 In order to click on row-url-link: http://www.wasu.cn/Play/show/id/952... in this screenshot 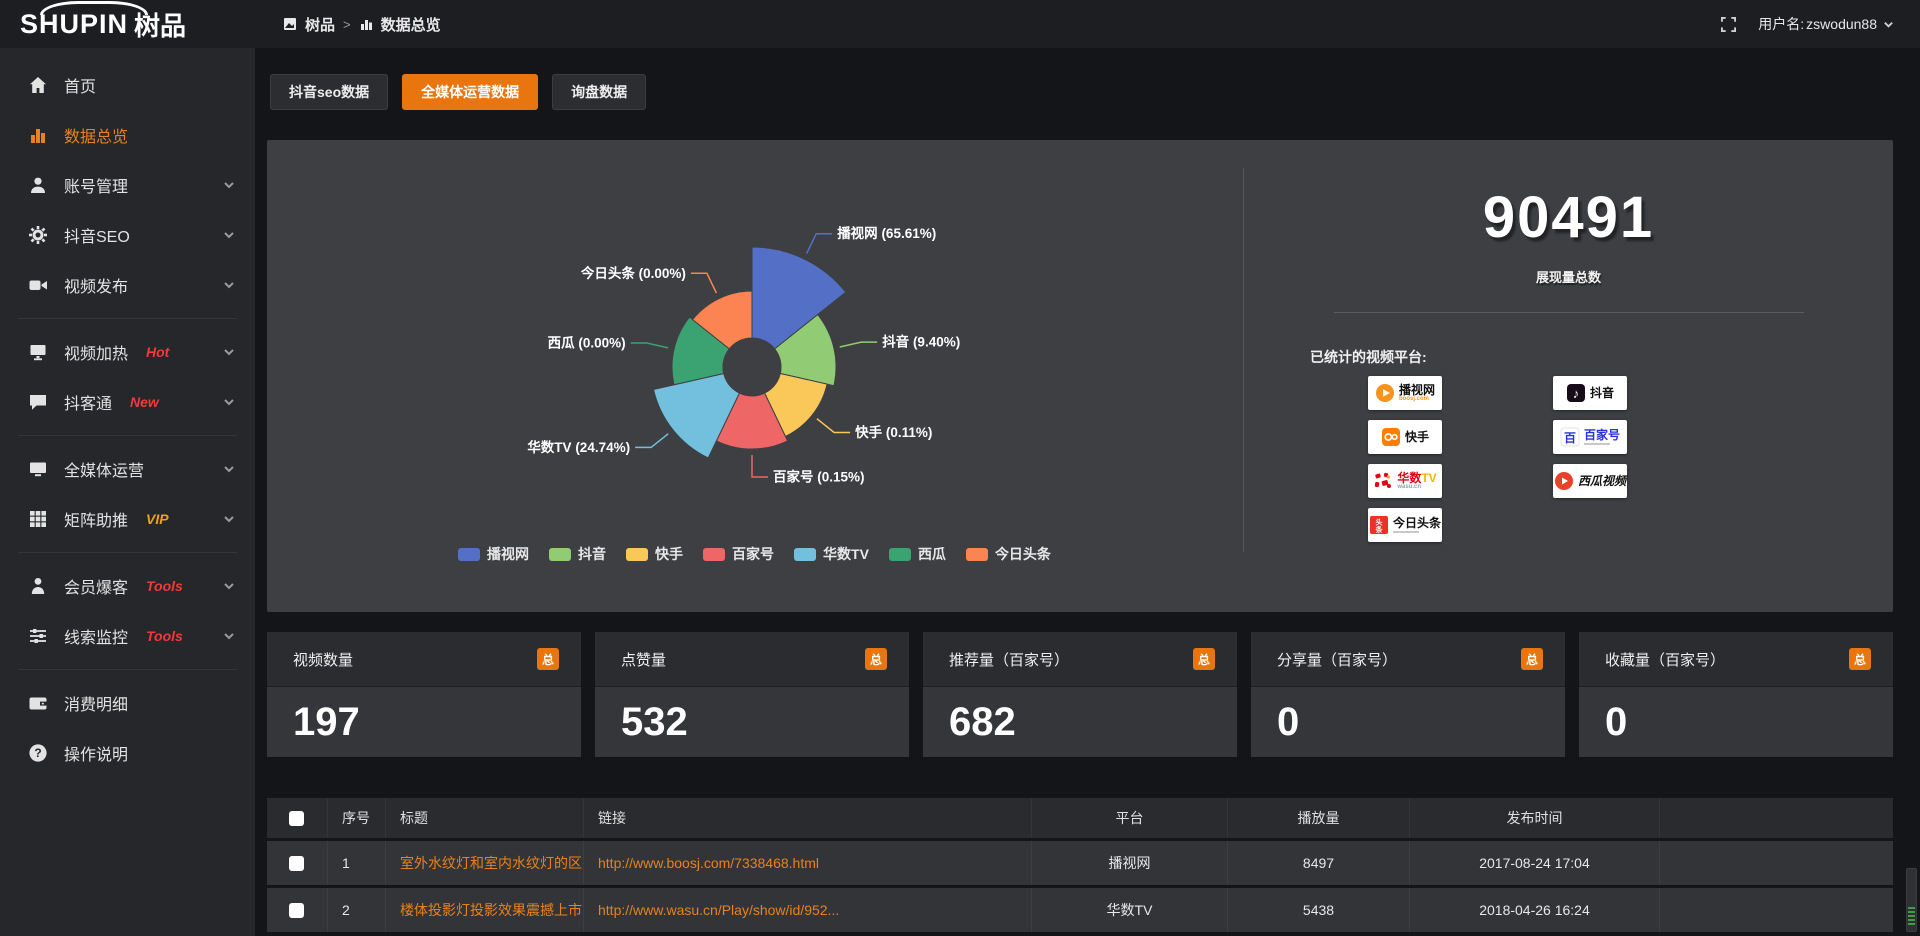, I will do `click(807, 910)`.